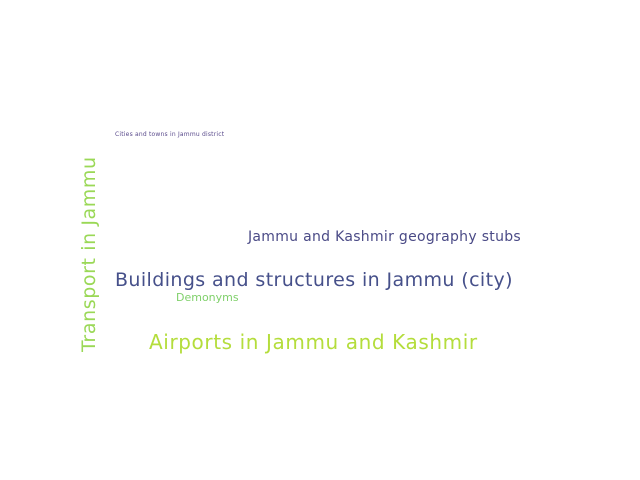 The width and height of the screenshot is (640, 480). I want to click on word-demonyms: Demonyms, so click(207, 297).